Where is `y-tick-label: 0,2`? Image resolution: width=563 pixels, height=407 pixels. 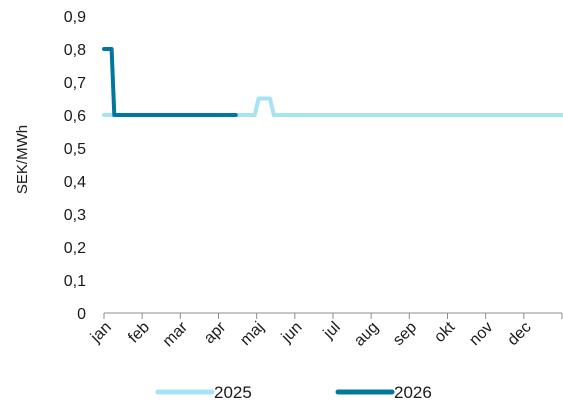
y-tick-label: 0,2 is located at coordinates (75, 248).